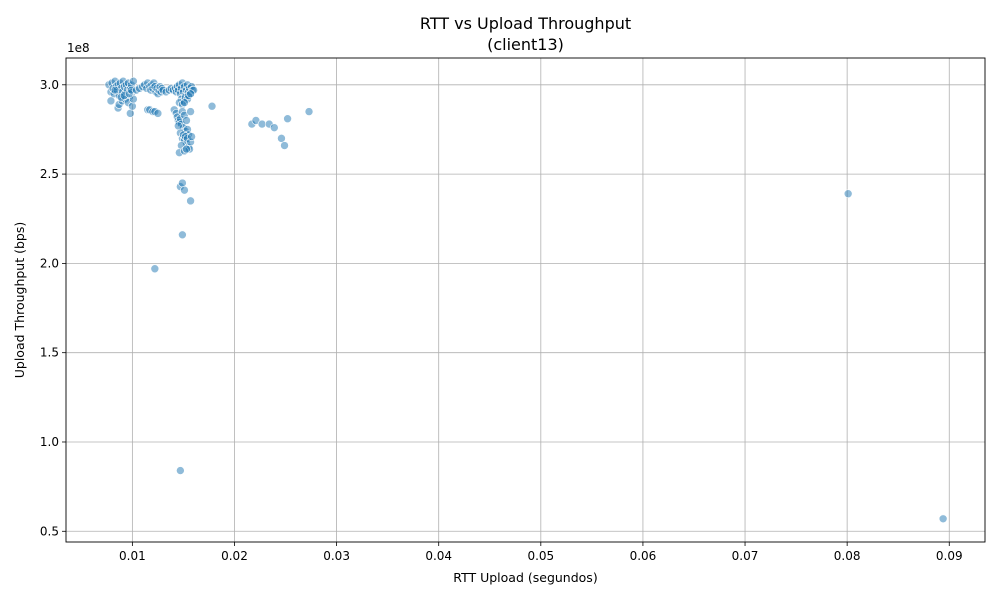 This screenshot has height=604, width=1000. What do you see at coordinates (525, 577) in the screenshot?
I see `x-axis-label: RTT Upload (segundos)` at bounding box center [525, 577].